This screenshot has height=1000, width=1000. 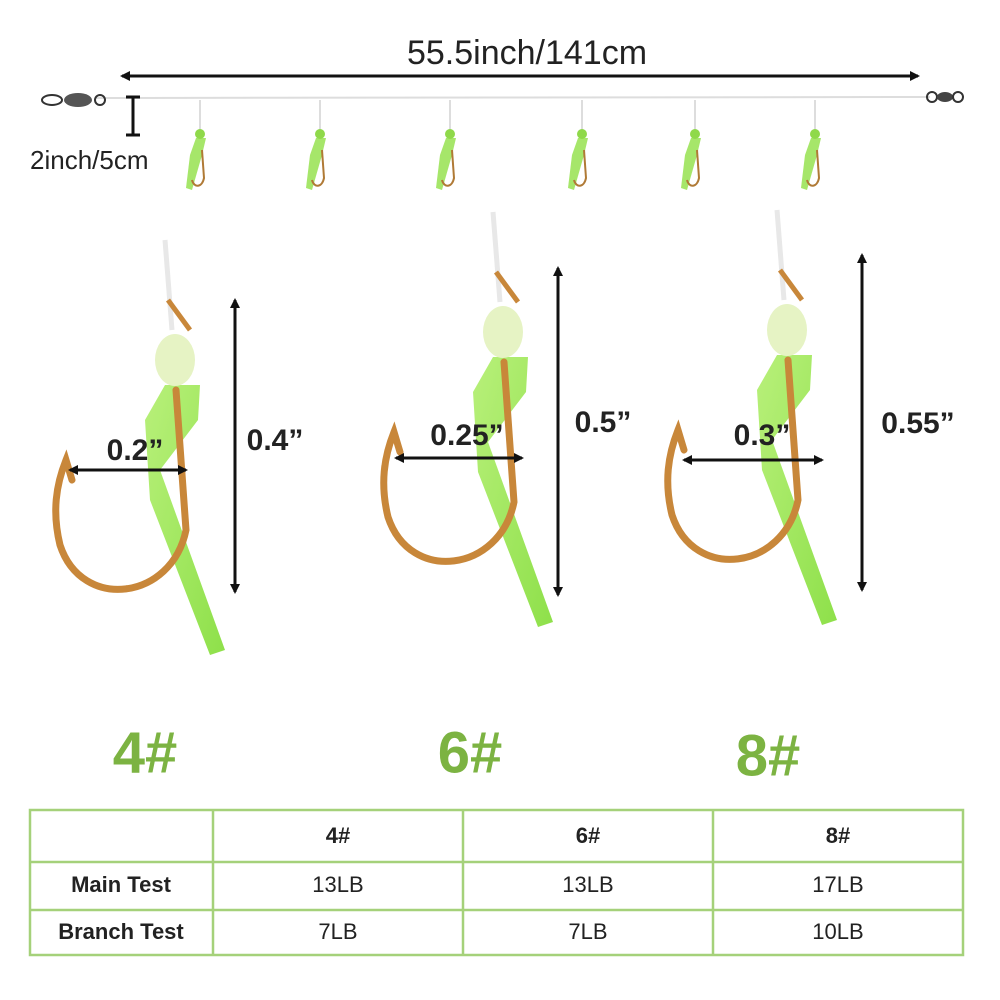 What do you see at coordinates (275, 440) in the screenshot?
I see `length-label: 0.4”` at bounding box center [275, 440].